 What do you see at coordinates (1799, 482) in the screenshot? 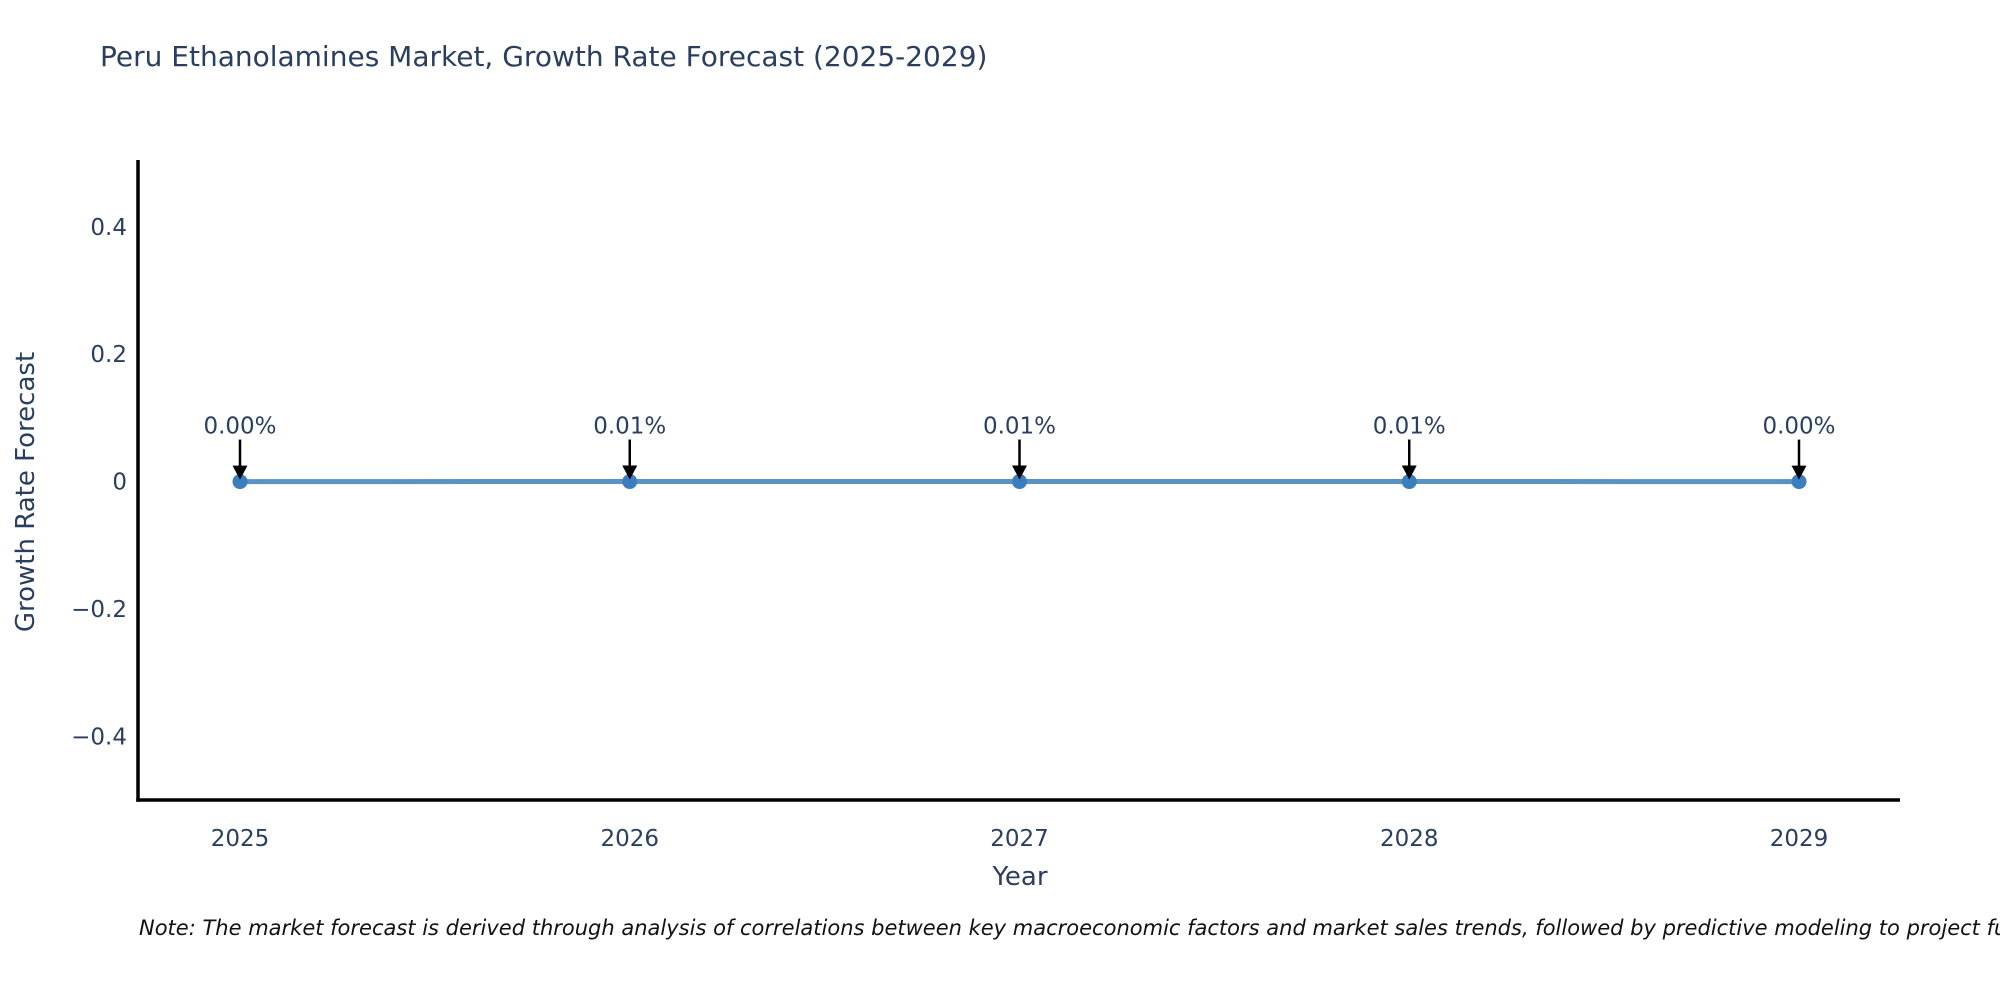
I see `data-point-2029` at bounding box center [1799, 482].